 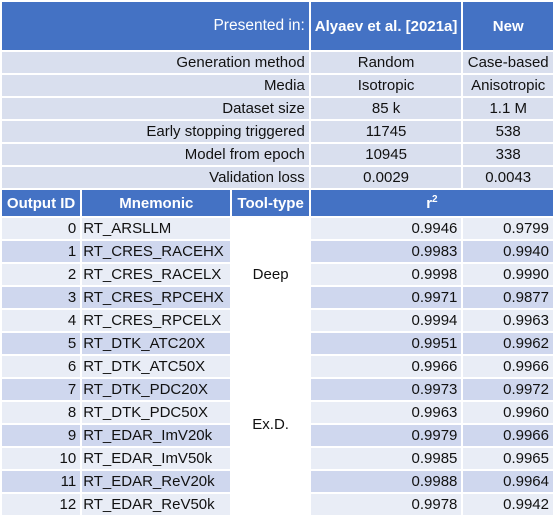 I want to click on output-id-cell: 4, so click(x=41, y=320).